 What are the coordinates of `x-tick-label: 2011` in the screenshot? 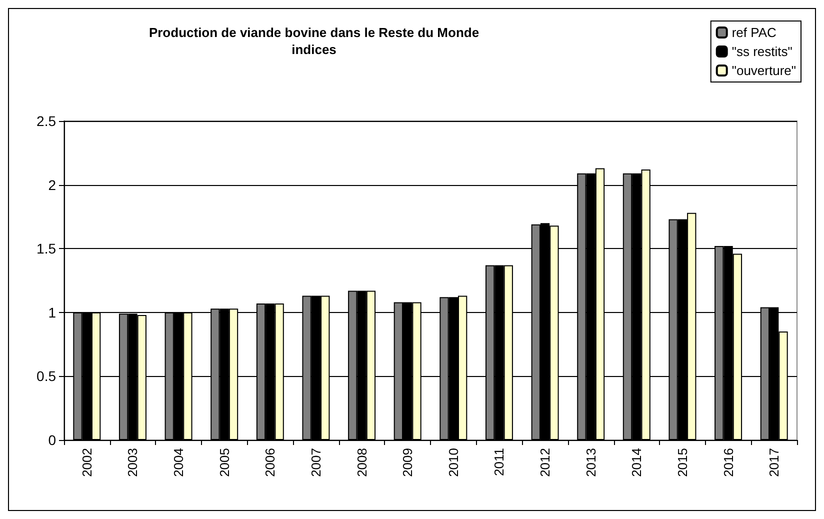 It's located at (499, 462).